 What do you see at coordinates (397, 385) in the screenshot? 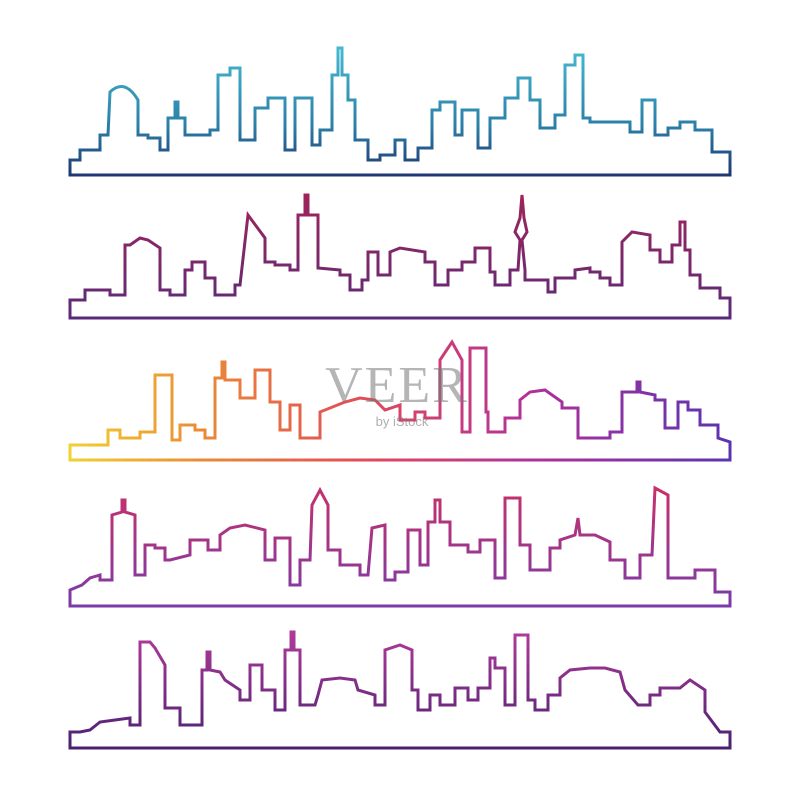
I see `watermark-brand: VEER` at bounding box center [397, 385].